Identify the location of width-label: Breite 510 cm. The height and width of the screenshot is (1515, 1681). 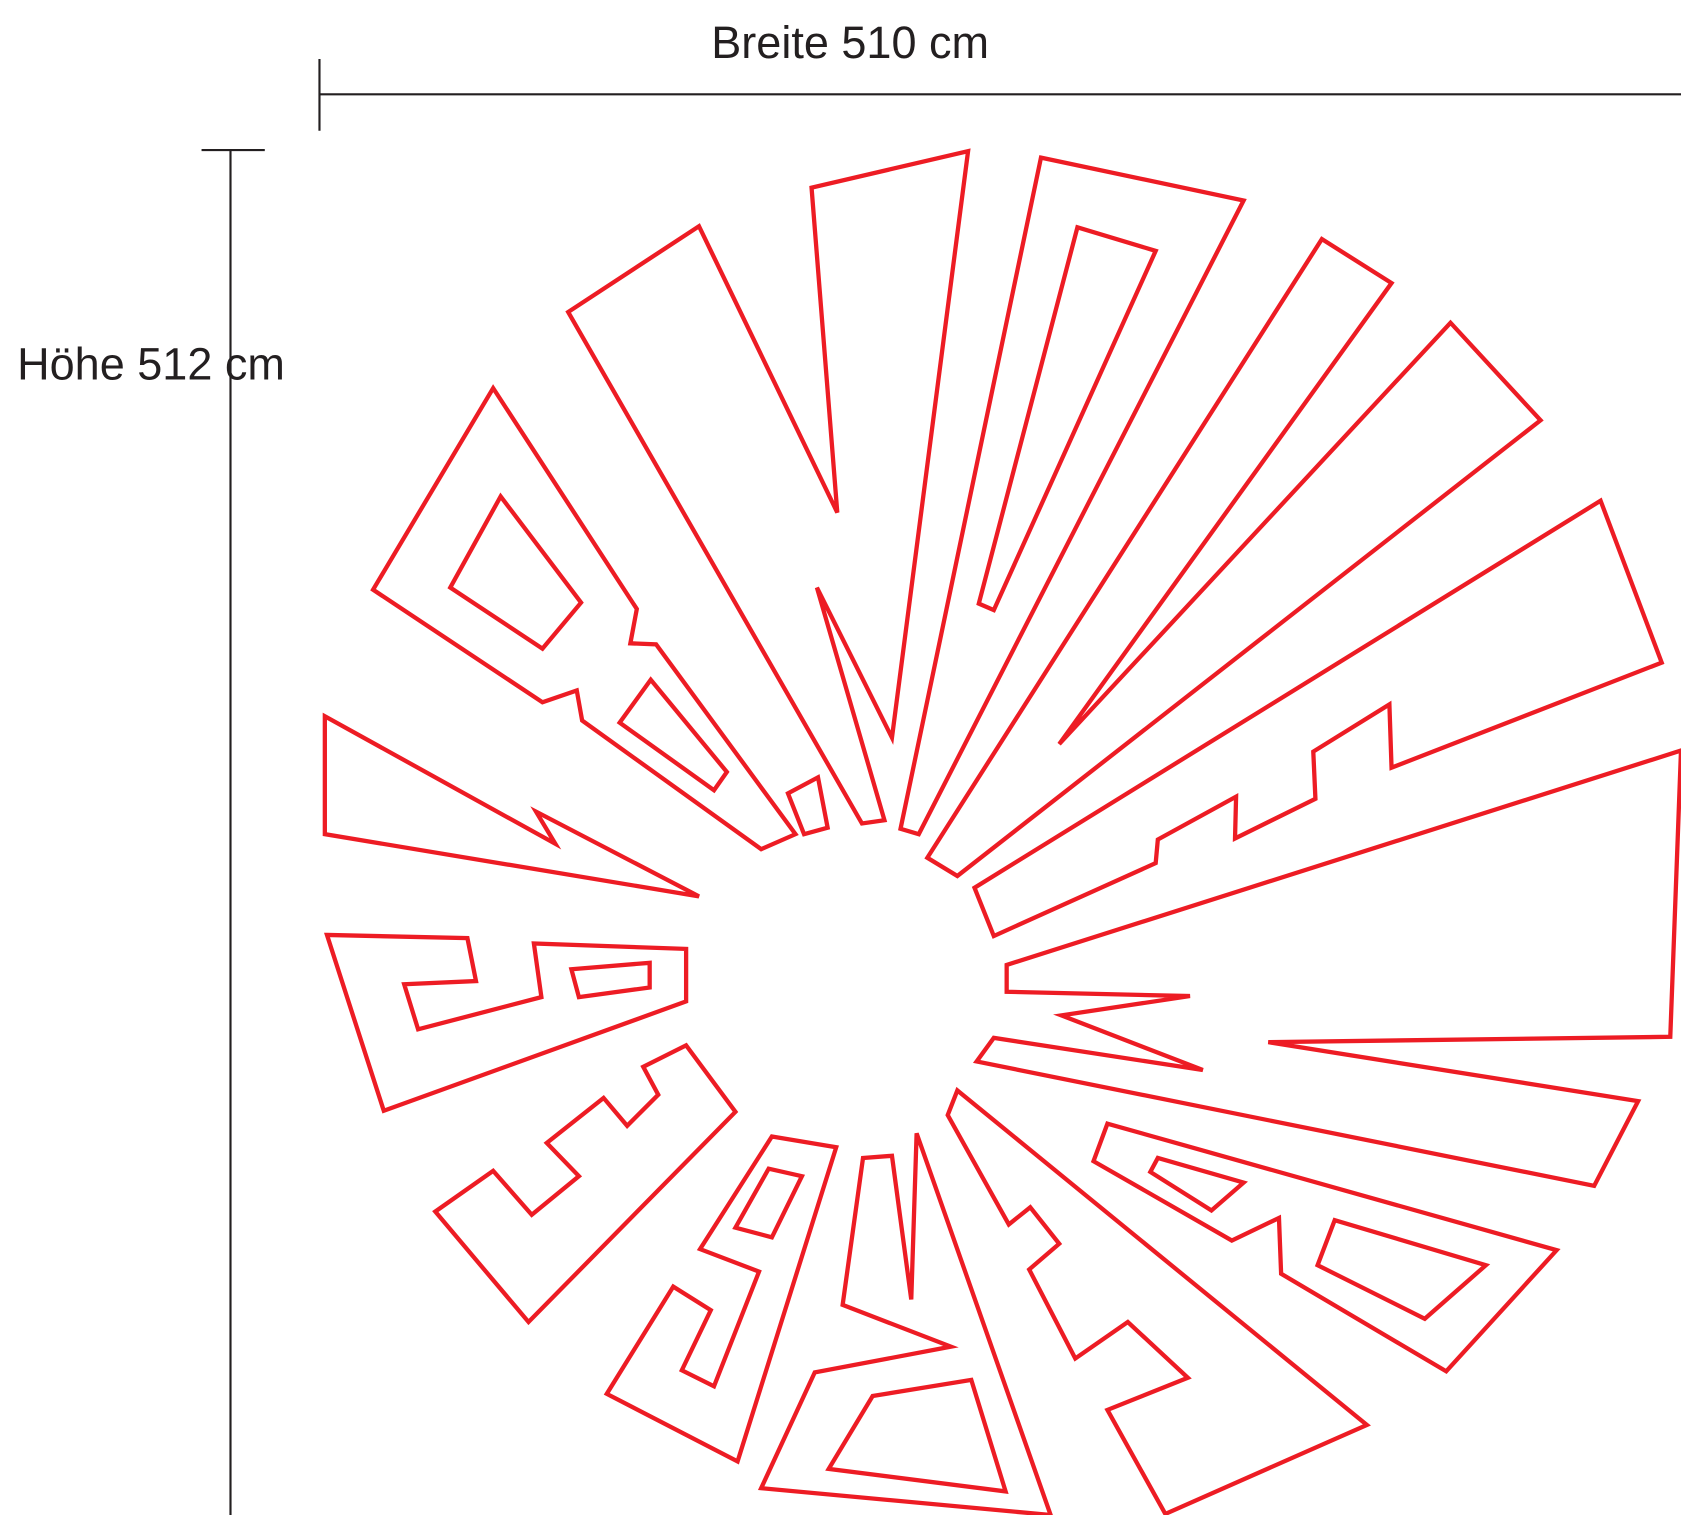
(850, 42).